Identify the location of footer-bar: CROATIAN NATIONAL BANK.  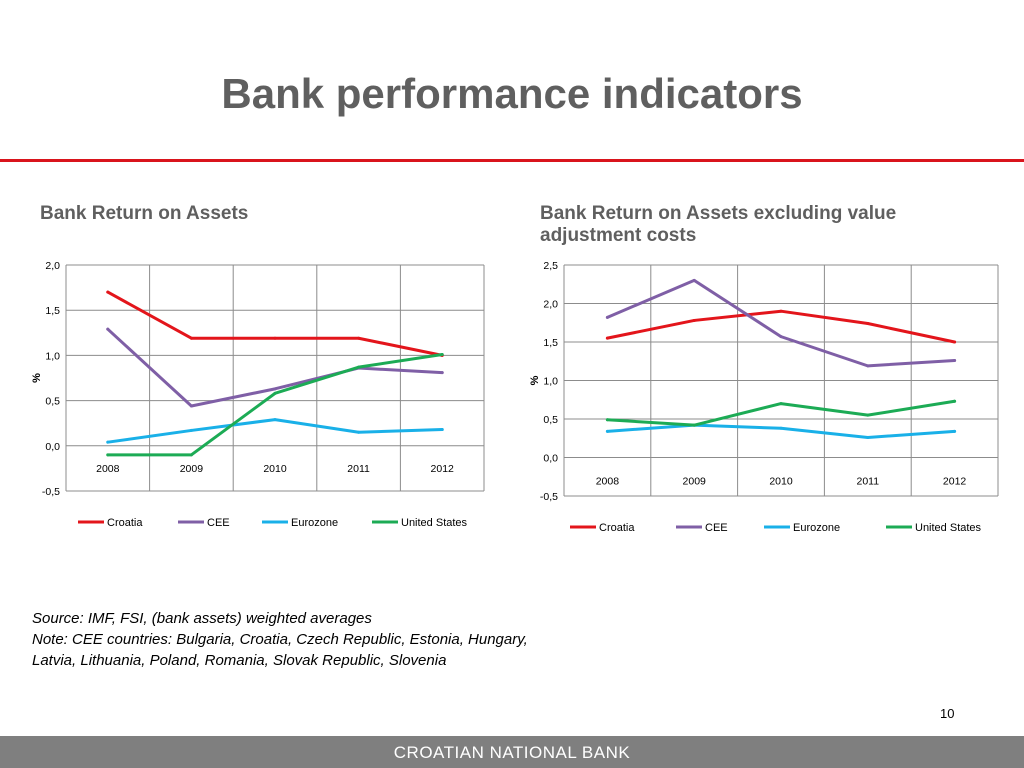
(512, 752).